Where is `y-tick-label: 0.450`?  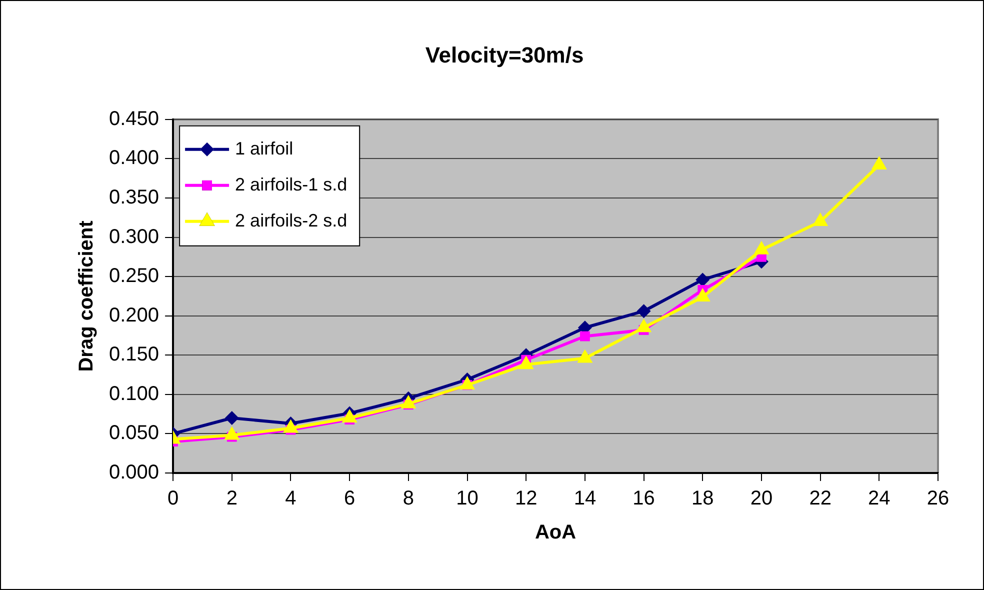
y-tick-label: 0.450 is located at coordinates (134, 119).